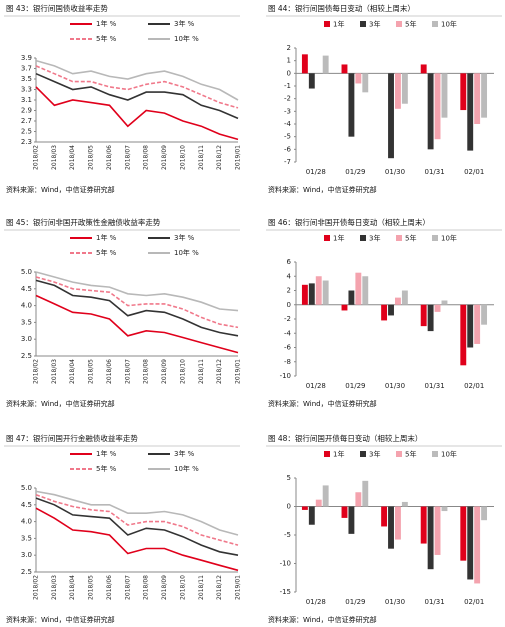 The height and width of the screenshot is (627, 505). Describe the element at coordinates (146, 587) in the screenshot. I see `x-tick-label: 2018/08` at that location.